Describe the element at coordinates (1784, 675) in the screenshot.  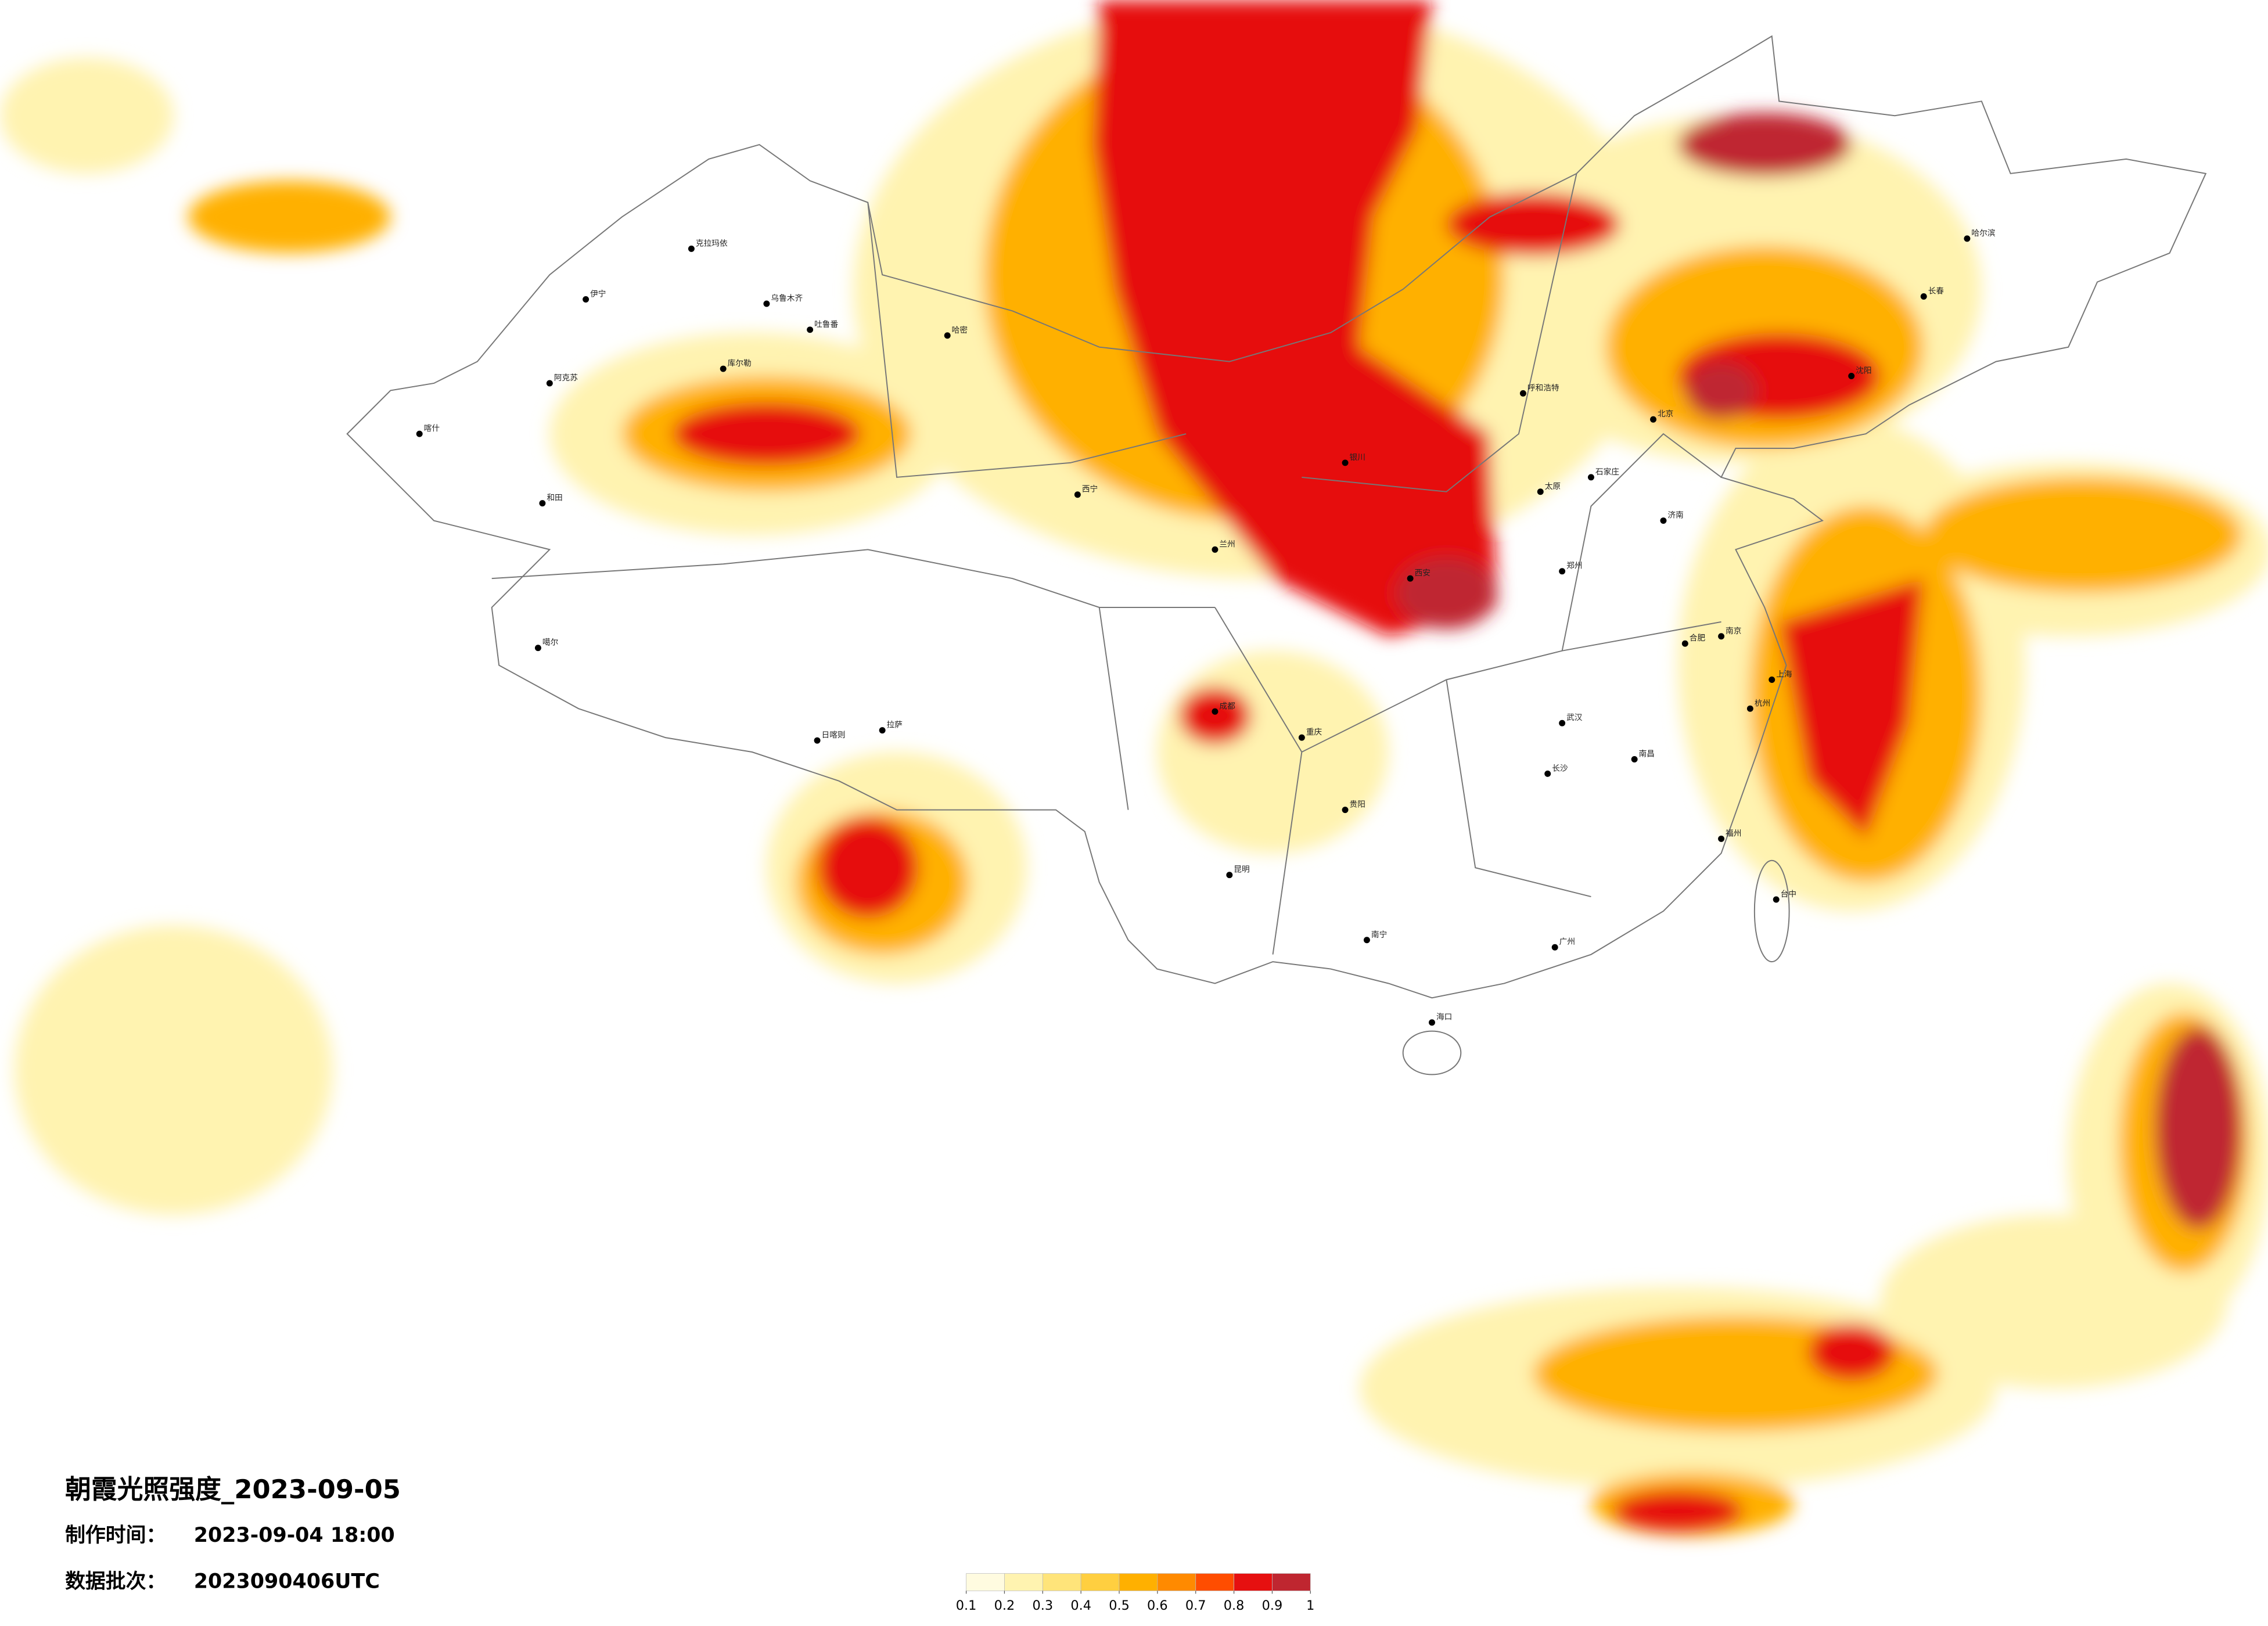
I see `city-label: 上海` at that location.